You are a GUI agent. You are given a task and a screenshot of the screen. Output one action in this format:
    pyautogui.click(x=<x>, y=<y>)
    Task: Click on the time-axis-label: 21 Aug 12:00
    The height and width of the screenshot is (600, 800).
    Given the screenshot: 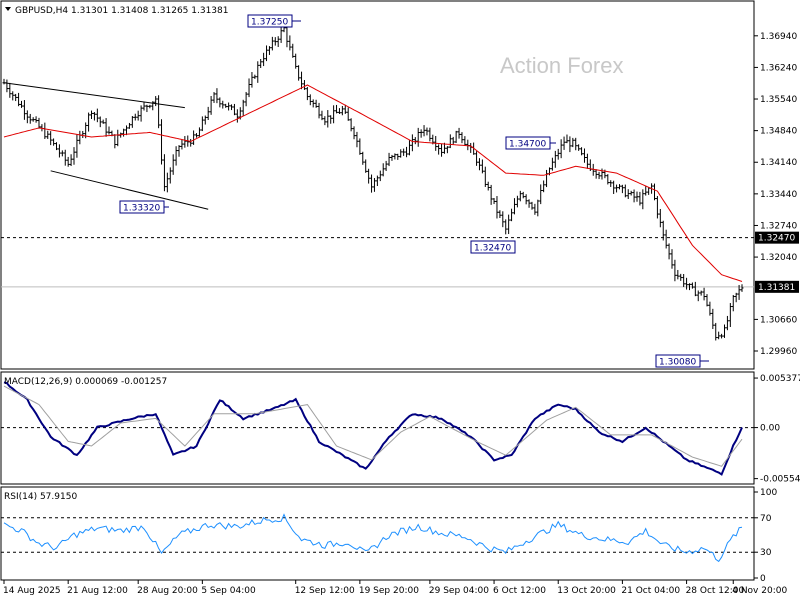 What is the action you would take?
    pyautogui.click(x=97, y=591)
    